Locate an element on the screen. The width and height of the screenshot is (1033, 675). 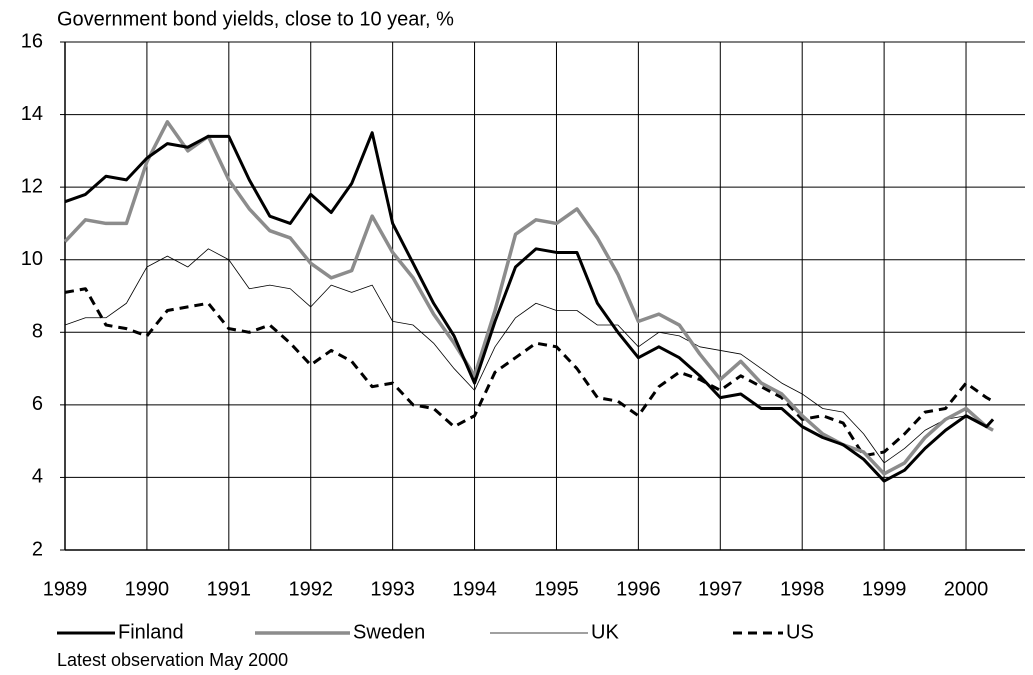
x-tick-label: 1996 is located at coordinates (638, 589).